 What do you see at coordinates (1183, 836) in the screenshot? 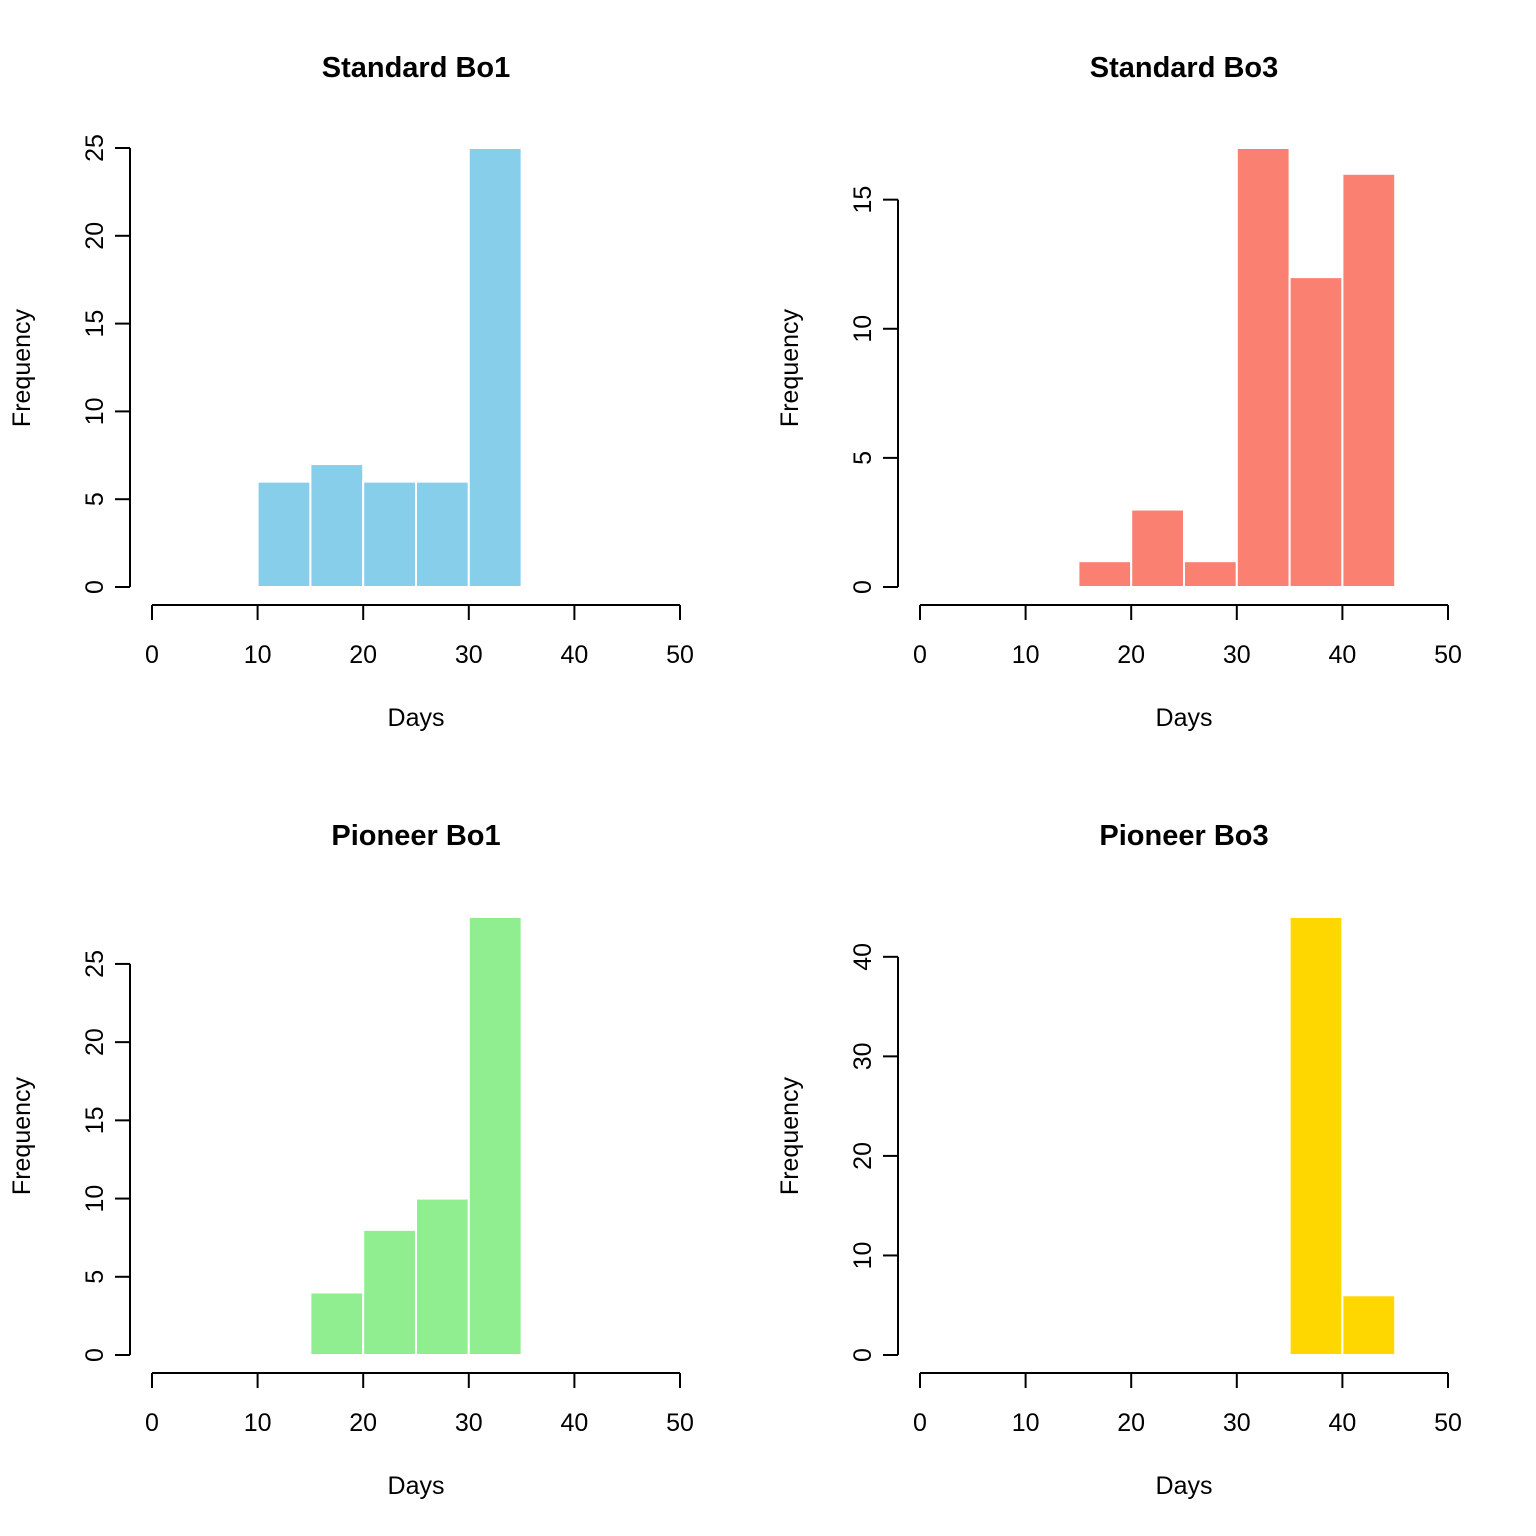
I see `chart-title: Pioneer Bo3` at bounding box center [1183, 836].